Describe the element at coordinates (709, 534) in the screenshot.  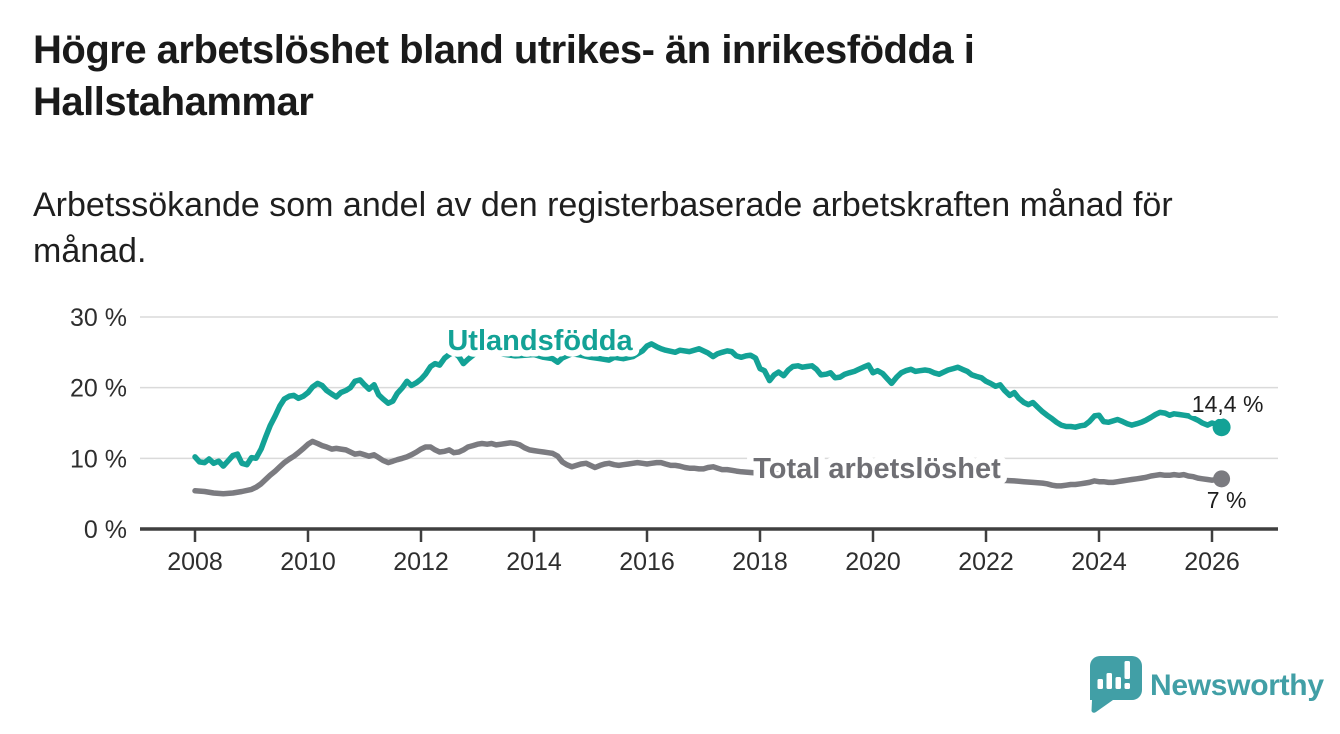
I see `x-axis` at that location.